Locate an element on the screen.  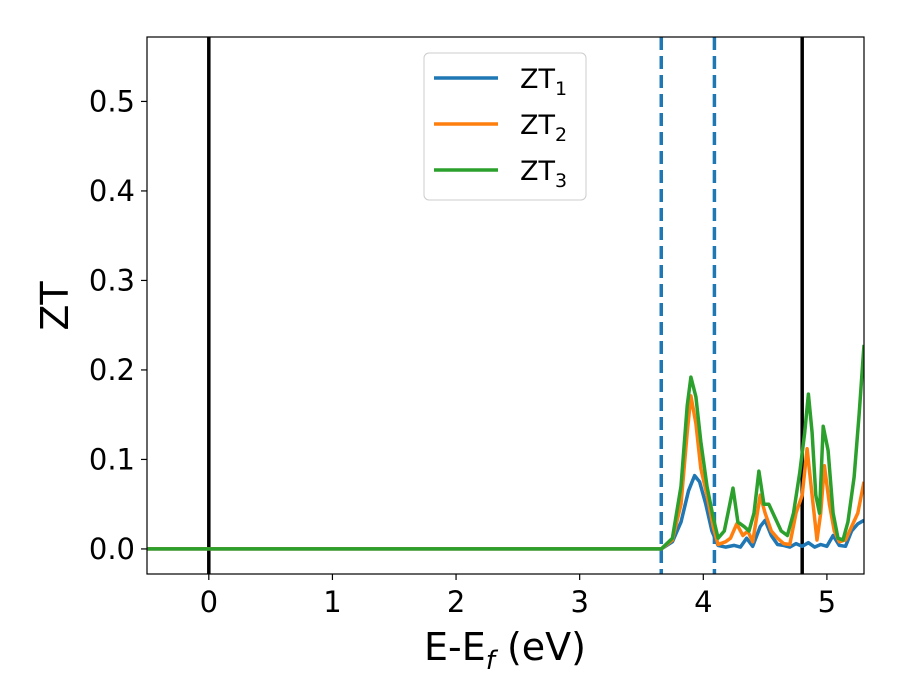
legend: ZT1 ZT2 ZT3 is located at coordinates (505, 126).